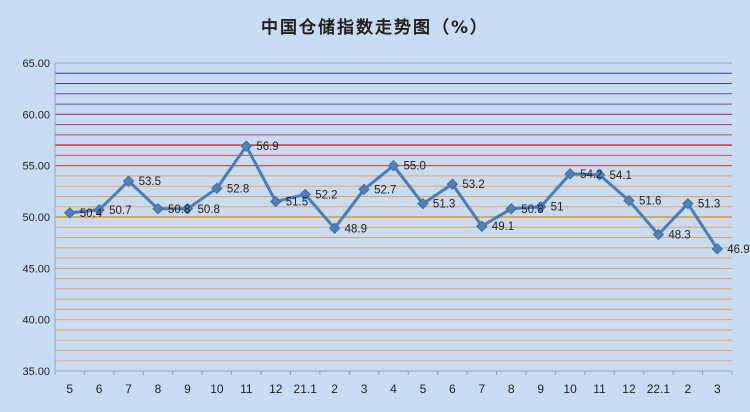 This screenshot has width=750, height=412. Describe the element at coordinates (297, 203) in the screenshot. I see `data-label: 51.5` at that location.